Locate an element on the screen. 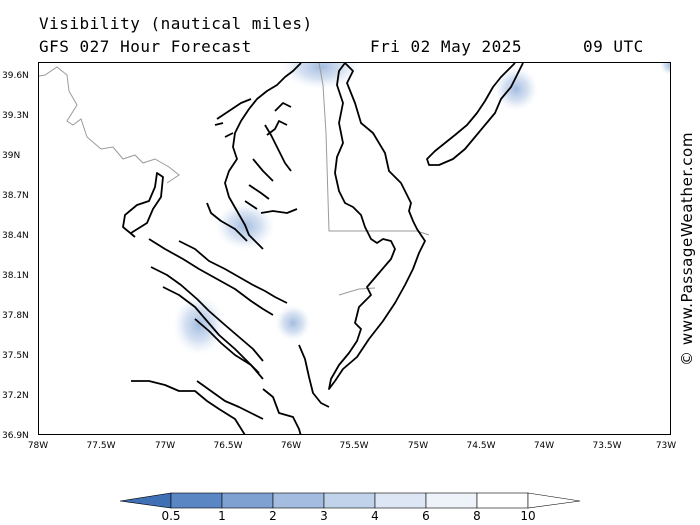 This screenshot has height=525, width=700. copyright-credit: © www.PassageWeather.com is located at coordinates (686, 248).